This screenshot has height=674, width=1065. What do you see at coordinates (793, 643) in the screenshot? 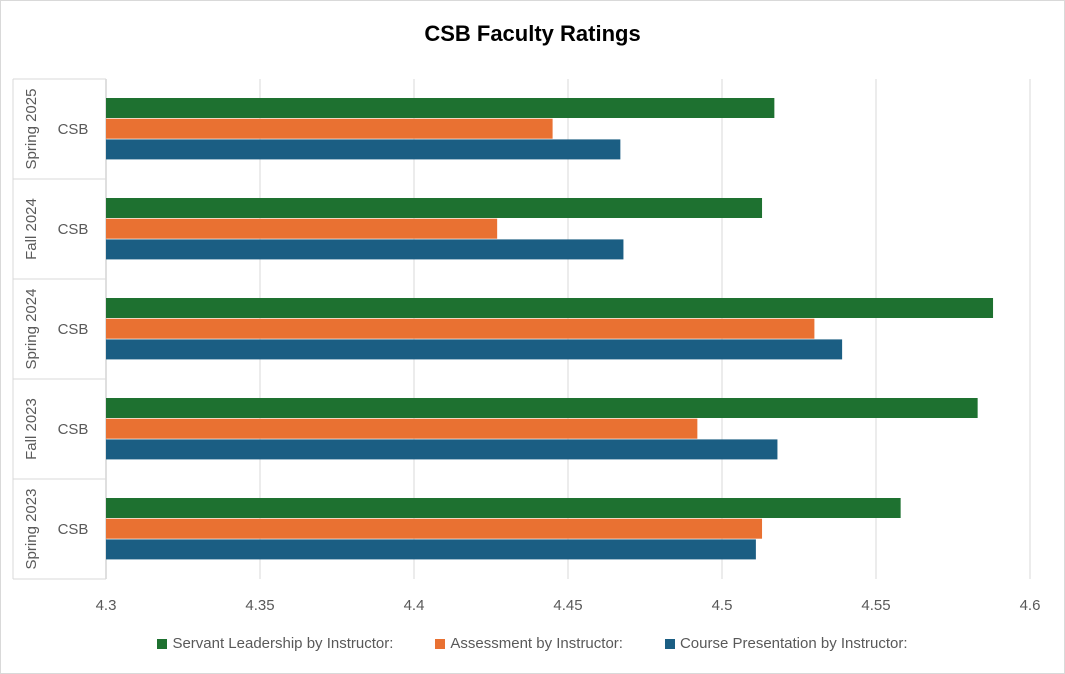
I see `legend-label: Course Presentation by Instructor:` at bounding box center [793, 643].